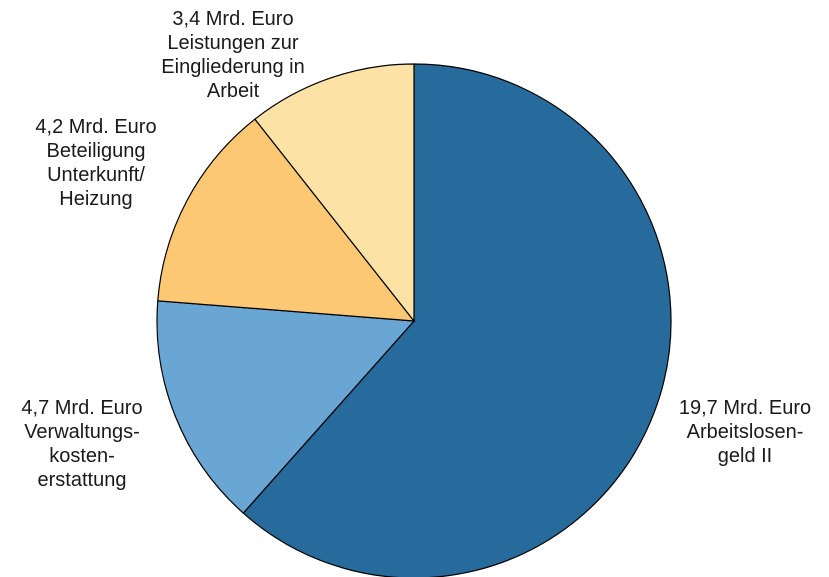  What do you see at coordinates (82, 456) in the screenshot?
I see `slice-category-label: kosten-` at bounding box center [82, 456].